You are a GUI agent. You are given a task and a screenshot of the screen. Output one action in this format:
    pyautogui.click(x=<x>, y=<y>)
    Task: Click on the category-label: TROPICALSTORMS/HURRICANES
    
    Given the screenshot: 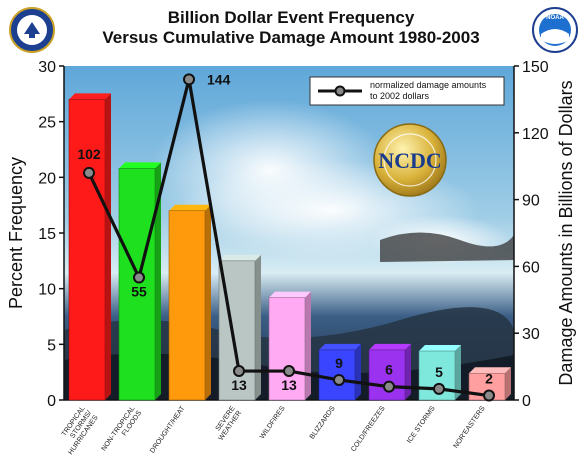 What is the action you would take?
    pyautogui.click(x=77, y=430)
    